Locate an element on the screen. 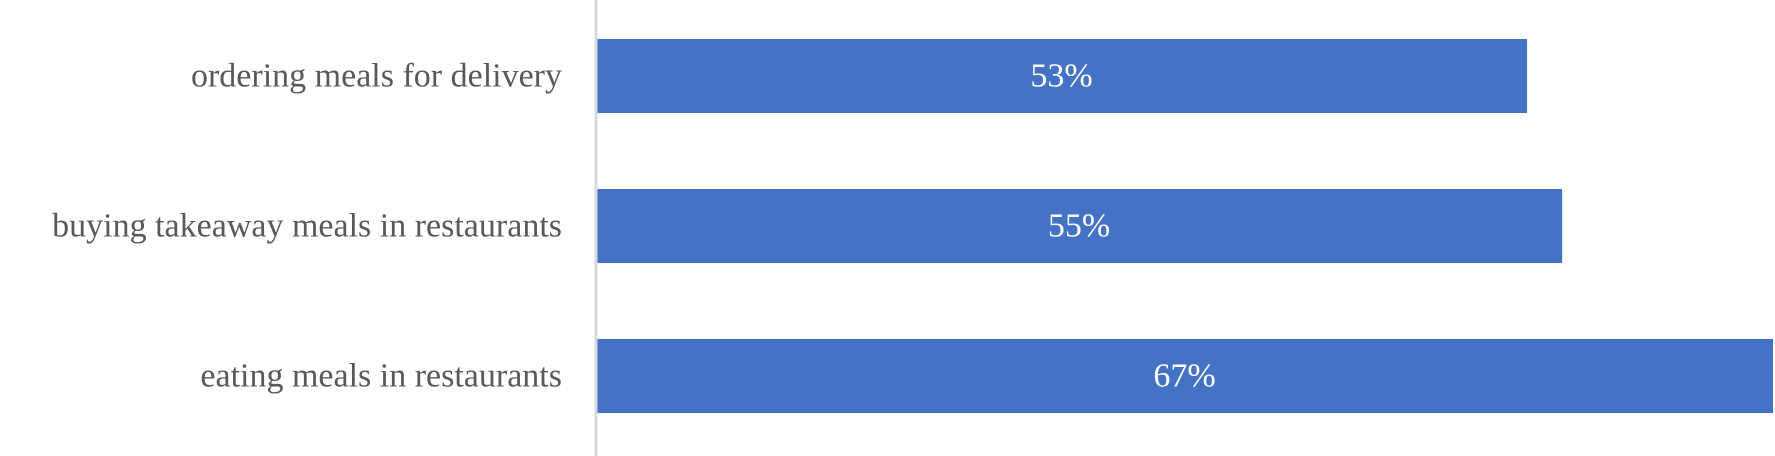  data-label-1: 55% is located at coordinates (1079, 226).